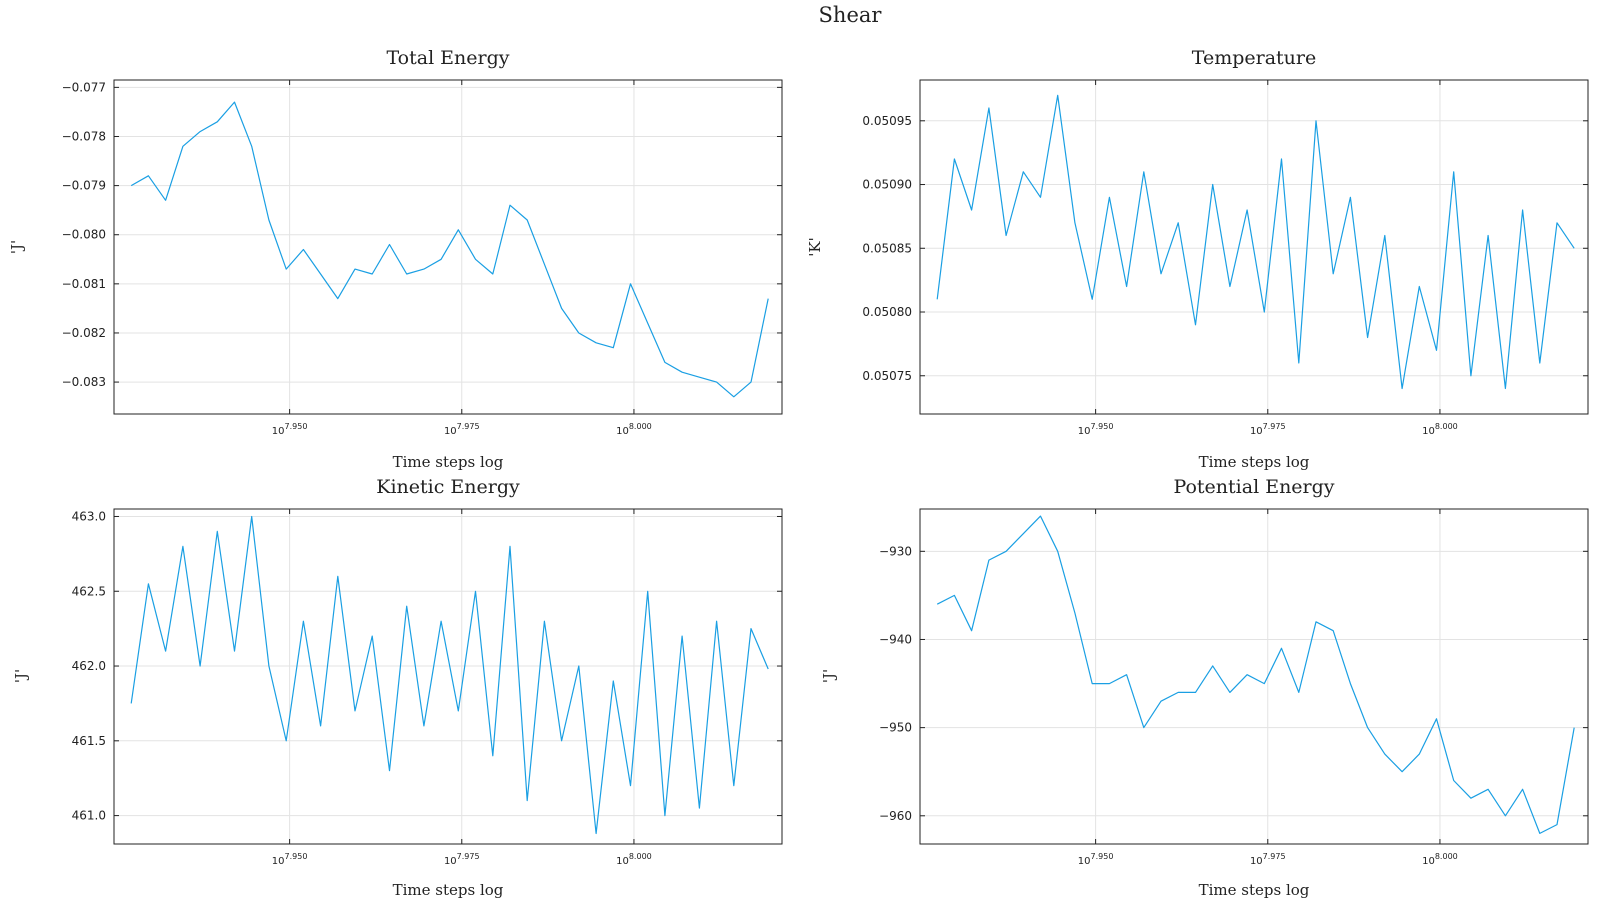 Image resolution: width=1600 pixels, height=900 pixels. I want to click on y-tick-label: −0.079, so click(84, 186).